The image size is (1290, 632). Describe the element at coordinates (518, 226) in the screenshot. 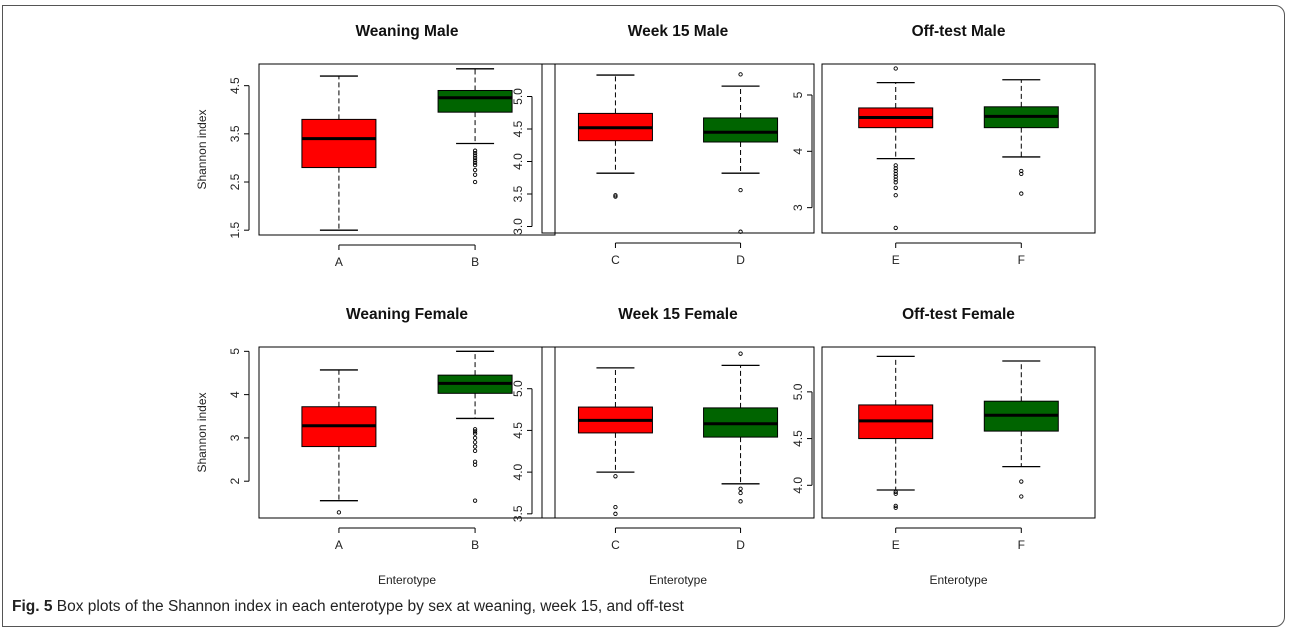

I see `y-tick-label: 3.0` at that location.